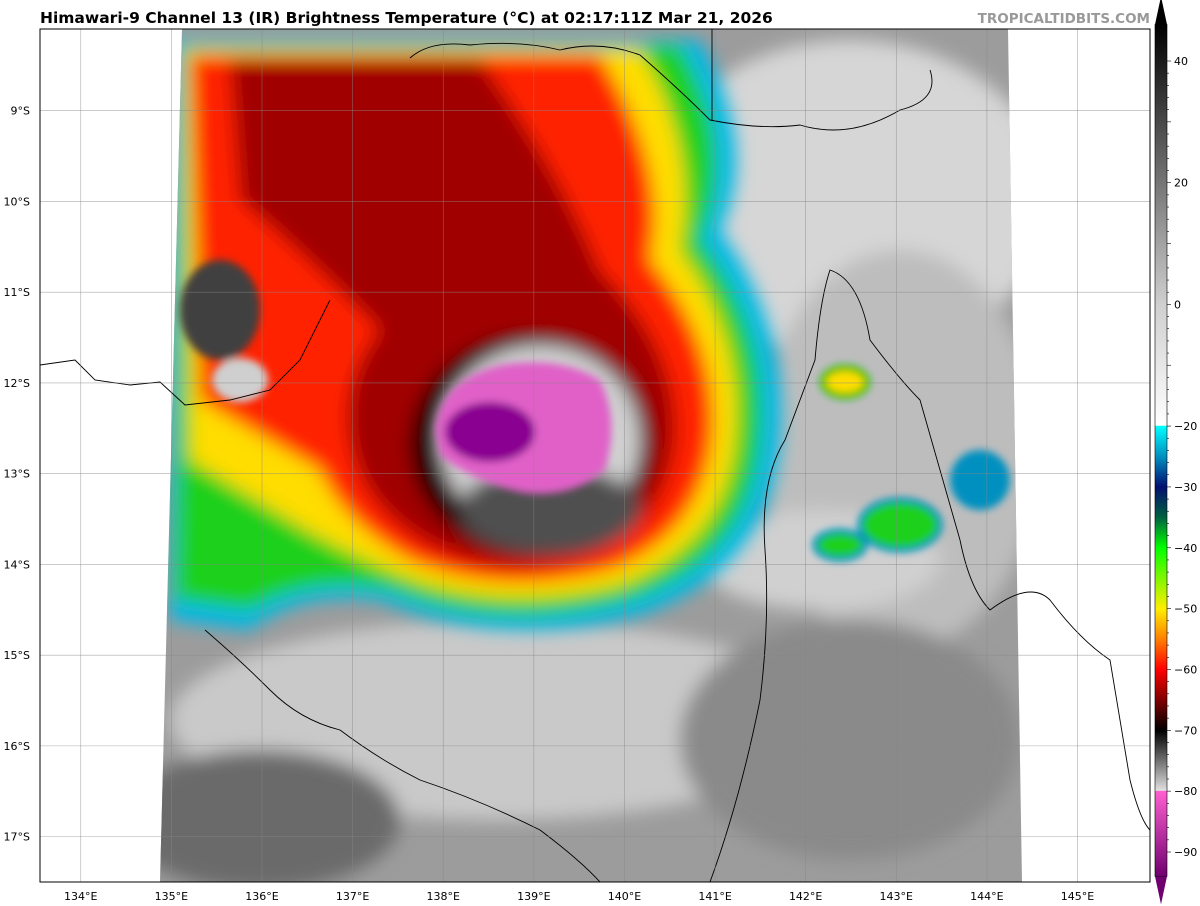 Image resolution: width=1200 pixels, height=906 pixels. Describe the element at coordinates (1185, 609) in the screenshot. I see `colorbar-tick-label: −50` at that location.